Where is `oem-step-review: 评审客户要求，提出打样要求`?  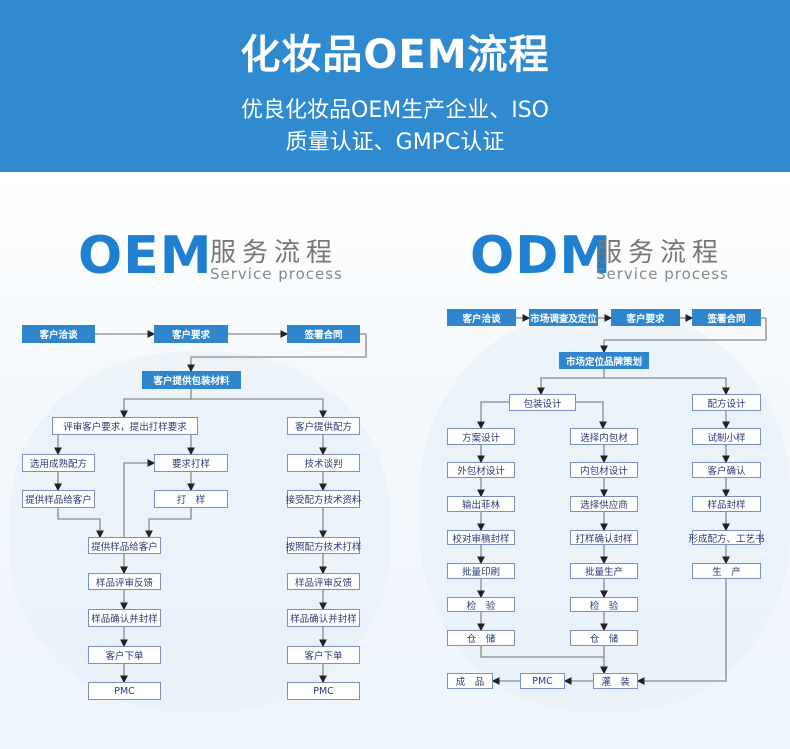
oem-step-review: 评审客户要求，提出打样要求 is located at coordinates (125, 426).